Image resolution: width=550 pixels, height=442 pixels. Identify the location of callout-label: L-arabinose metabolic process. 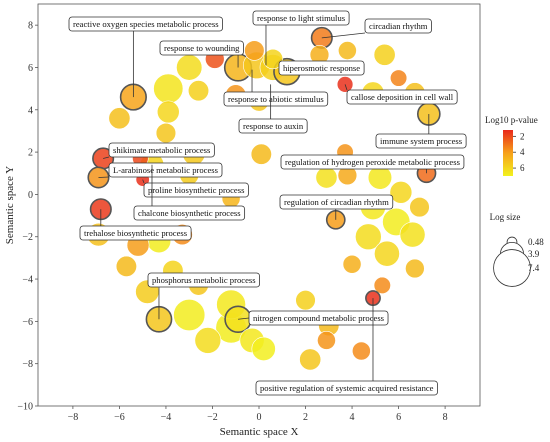
(160, 170).